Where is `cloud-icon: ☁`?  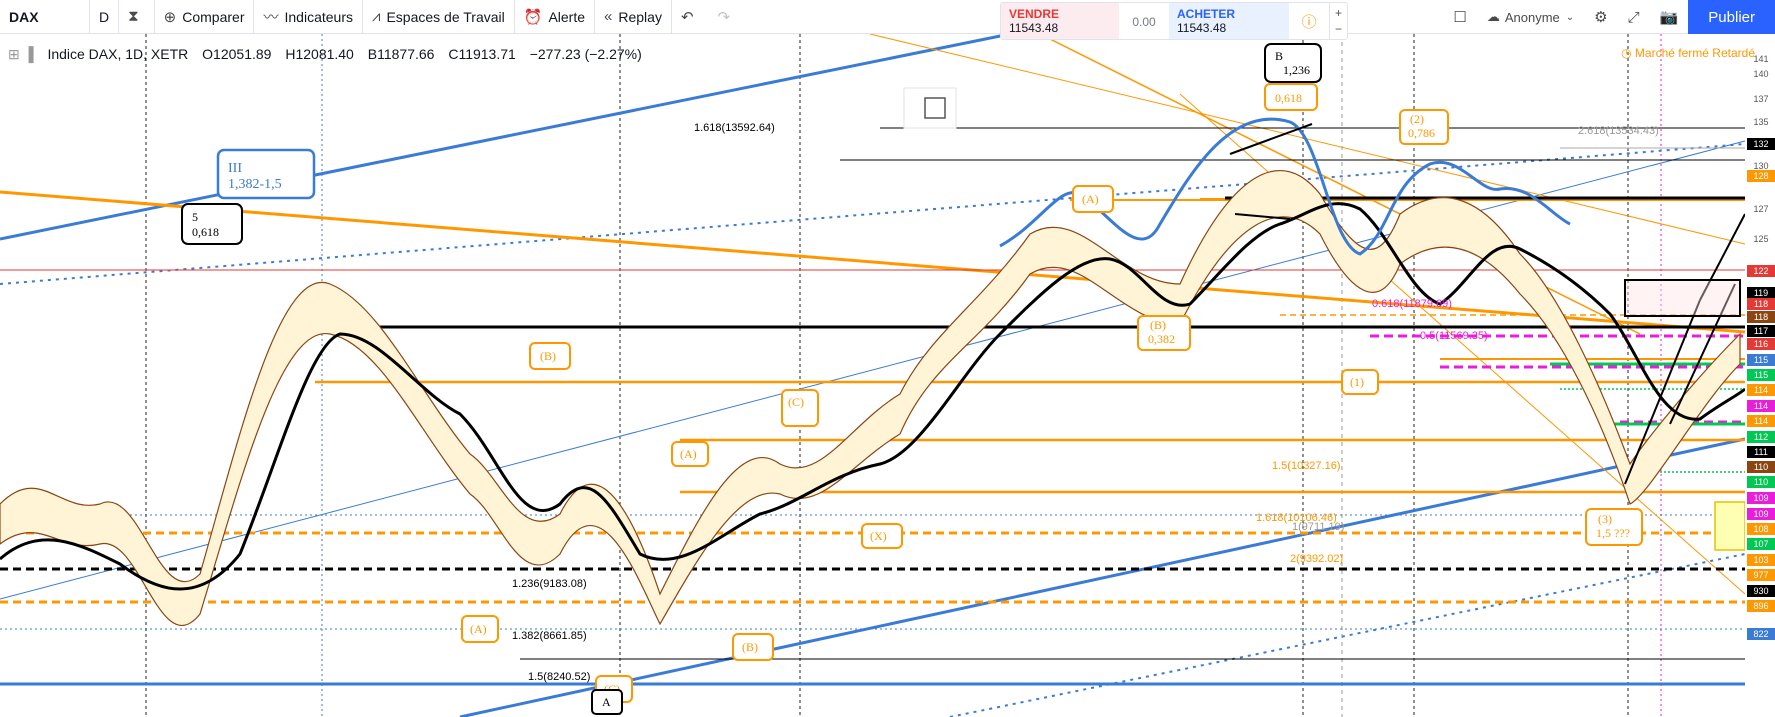 cloud-icon: ☁ is located at coordinates (1493, 16).